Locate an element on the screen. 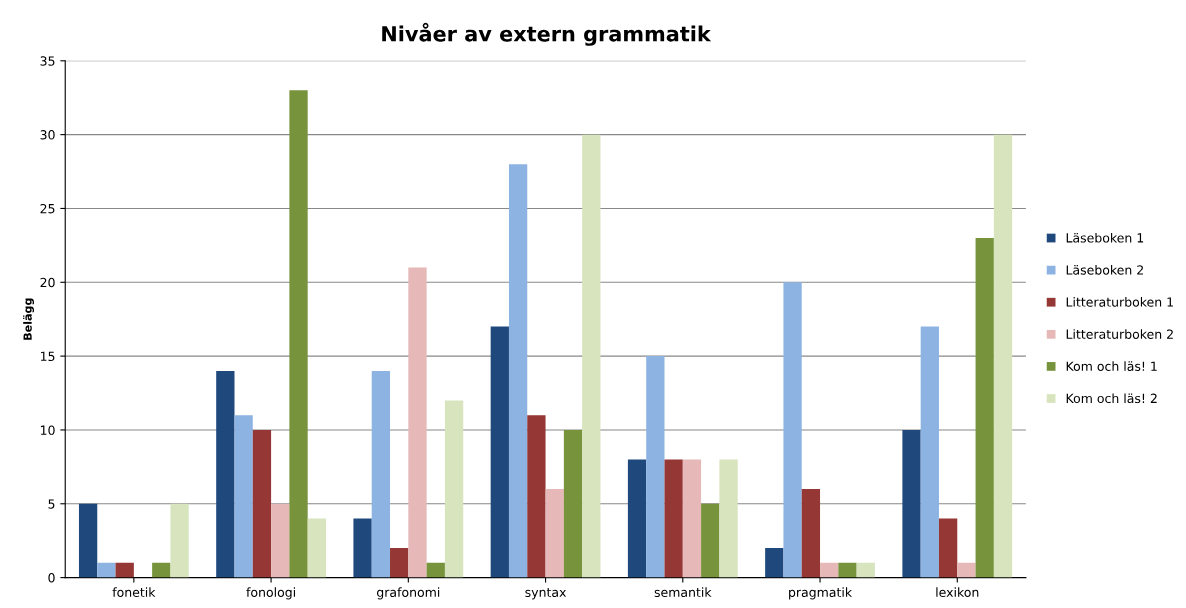 The width and height of the screenshot is (1186, 608). y-tick-label: 35 is located at coordinates (47, 61).